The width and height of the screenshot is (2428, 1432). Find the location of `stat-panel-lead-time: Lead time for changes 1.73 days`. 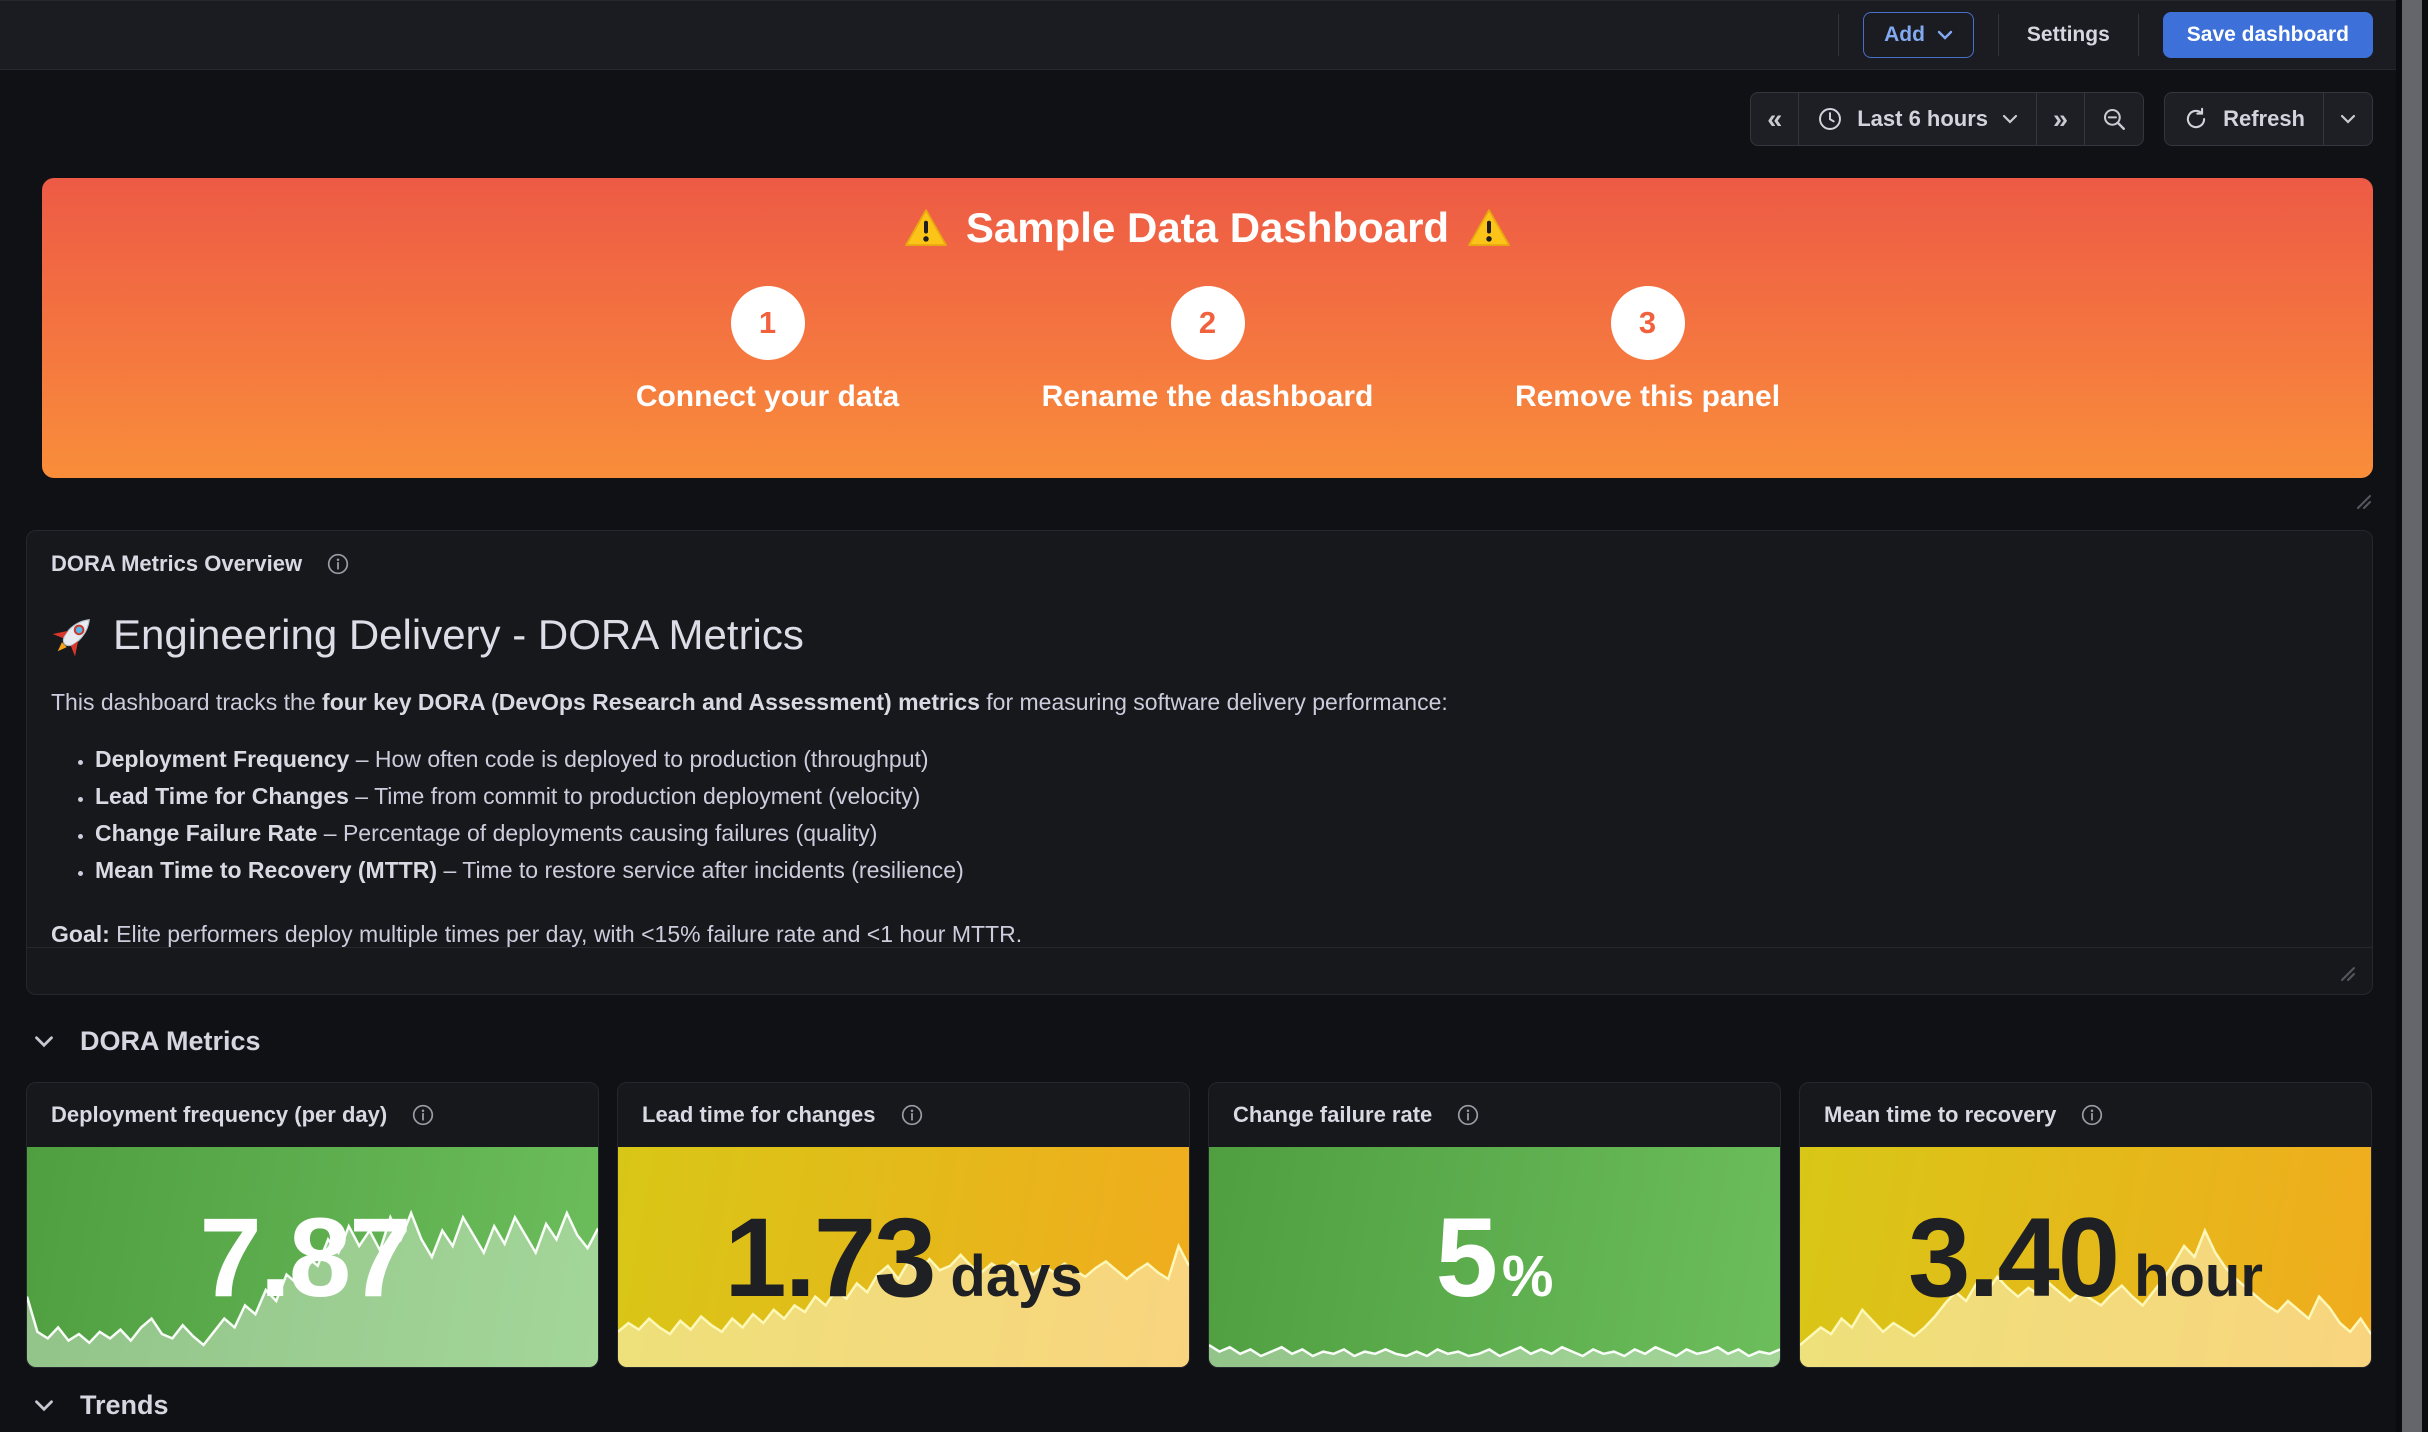

stat-panel-lead-time: Lead time for changes 1.73 days is located at coordinates (903, 1225).